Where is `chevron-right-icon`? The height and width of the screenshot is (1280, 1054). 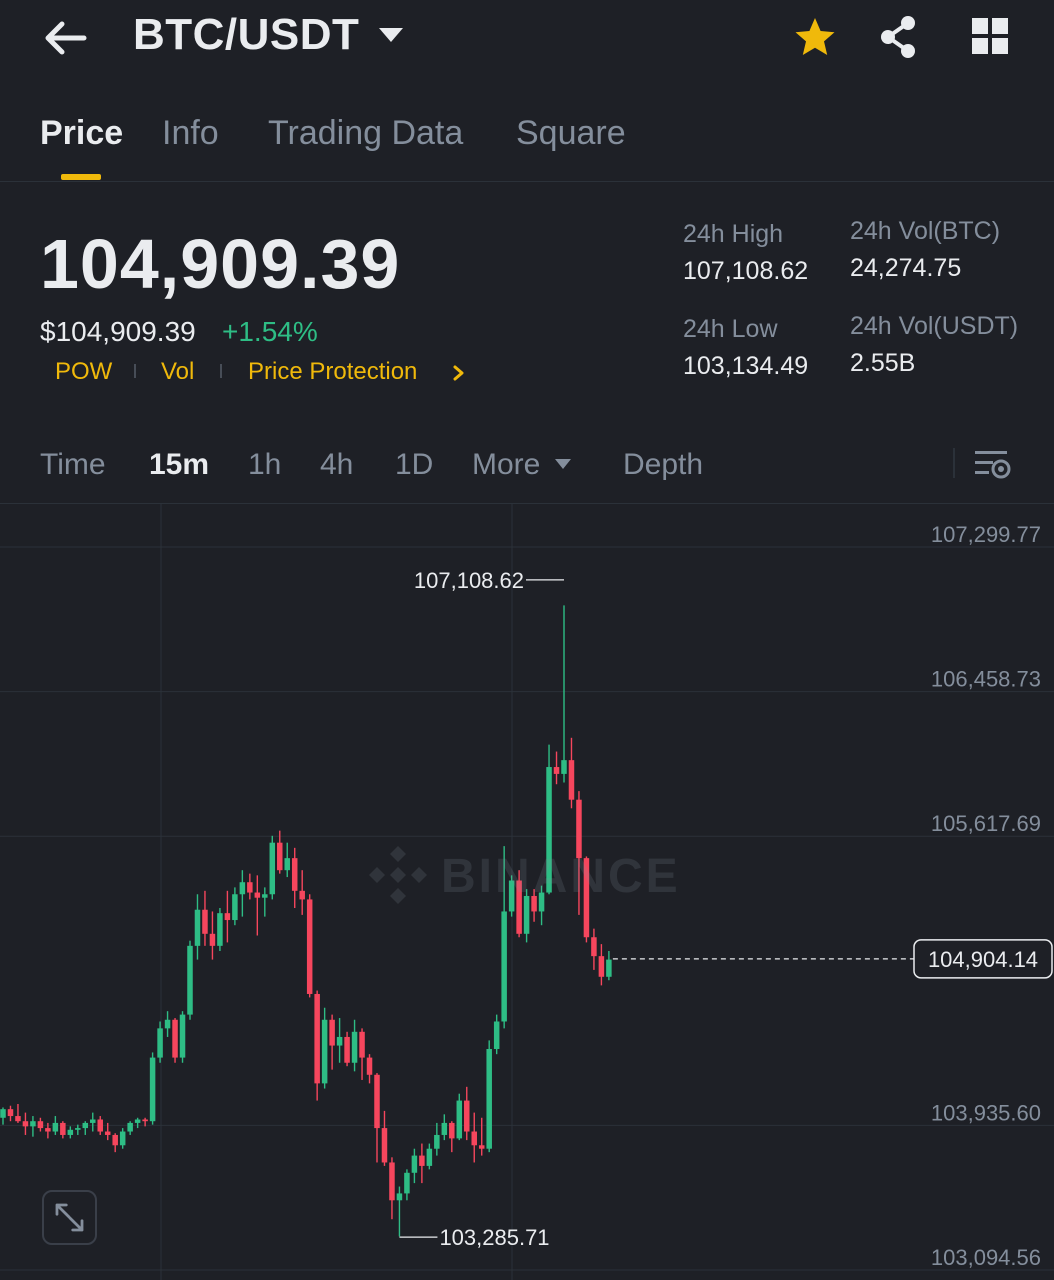
chevron-right-icon is located at coordinates (459, 373).